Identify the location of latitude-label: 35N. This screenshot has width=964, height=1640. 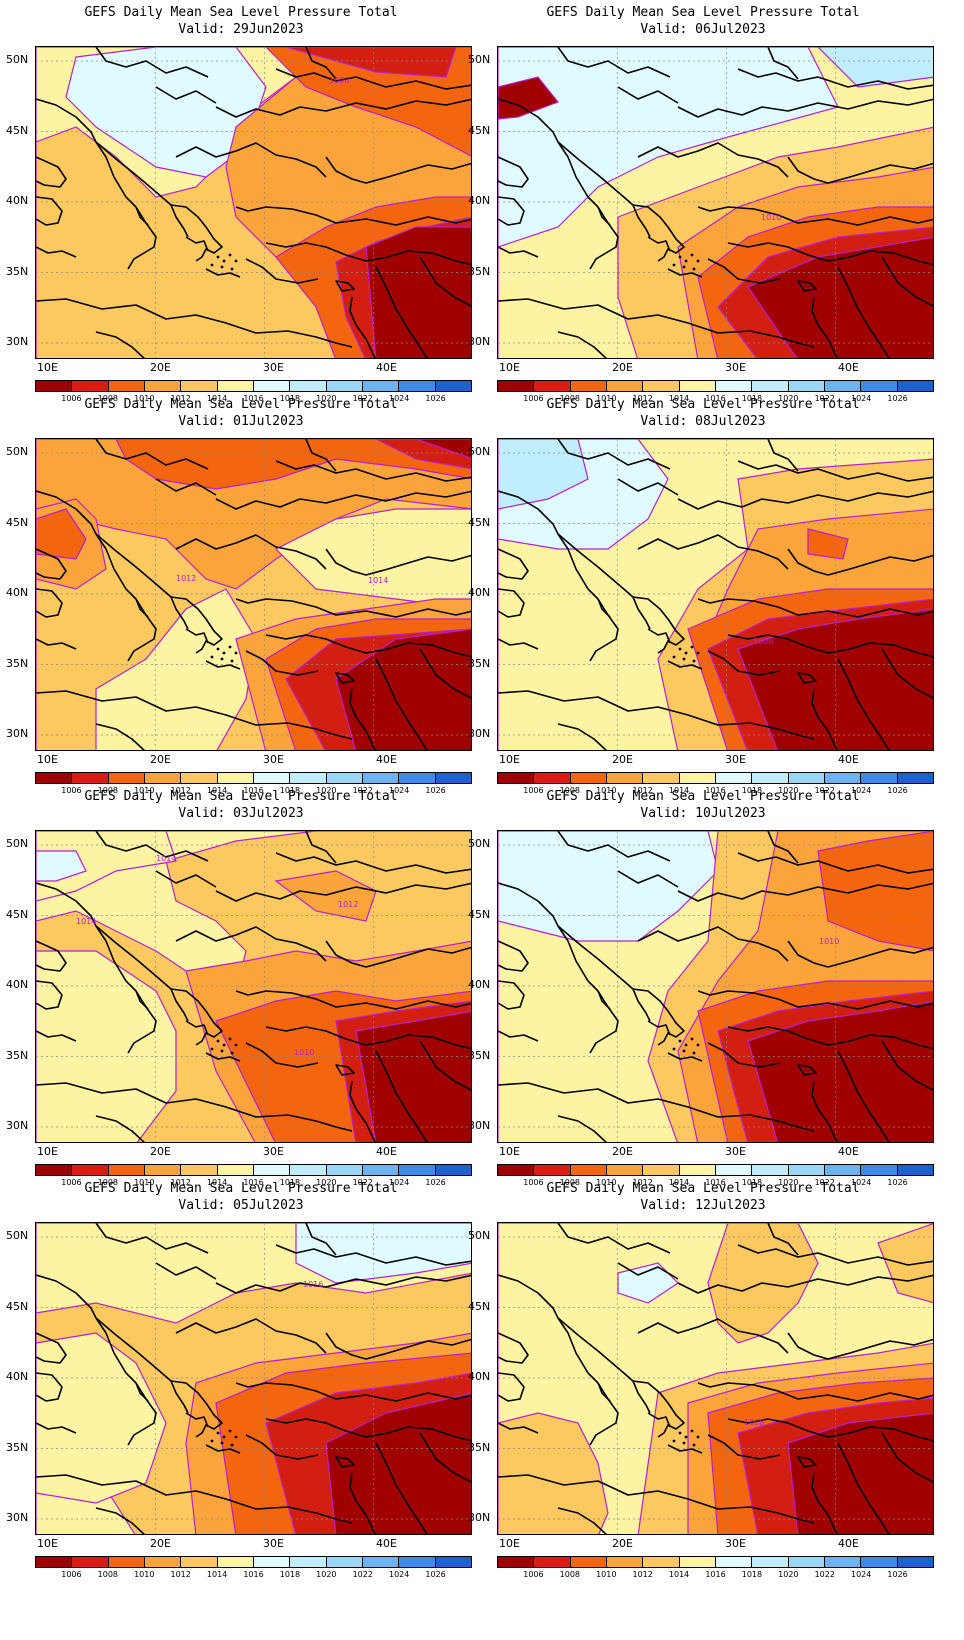
(479, 663).